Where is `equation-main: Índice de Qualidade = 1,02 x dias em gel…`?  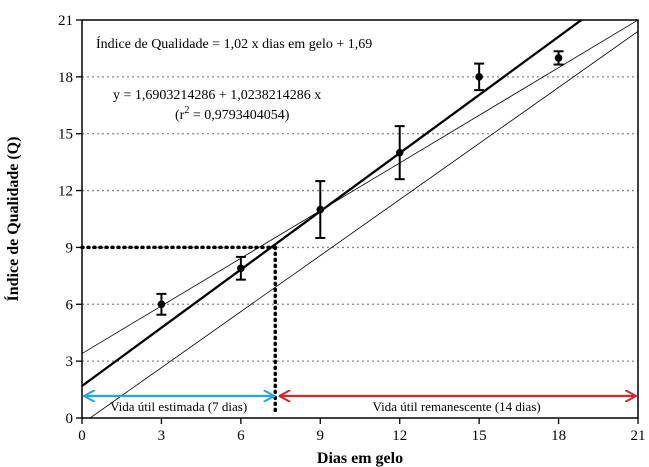 equation-main: Índice de Qualidade = 1,02 x dias em gel… is located at coordinates (234, 43).